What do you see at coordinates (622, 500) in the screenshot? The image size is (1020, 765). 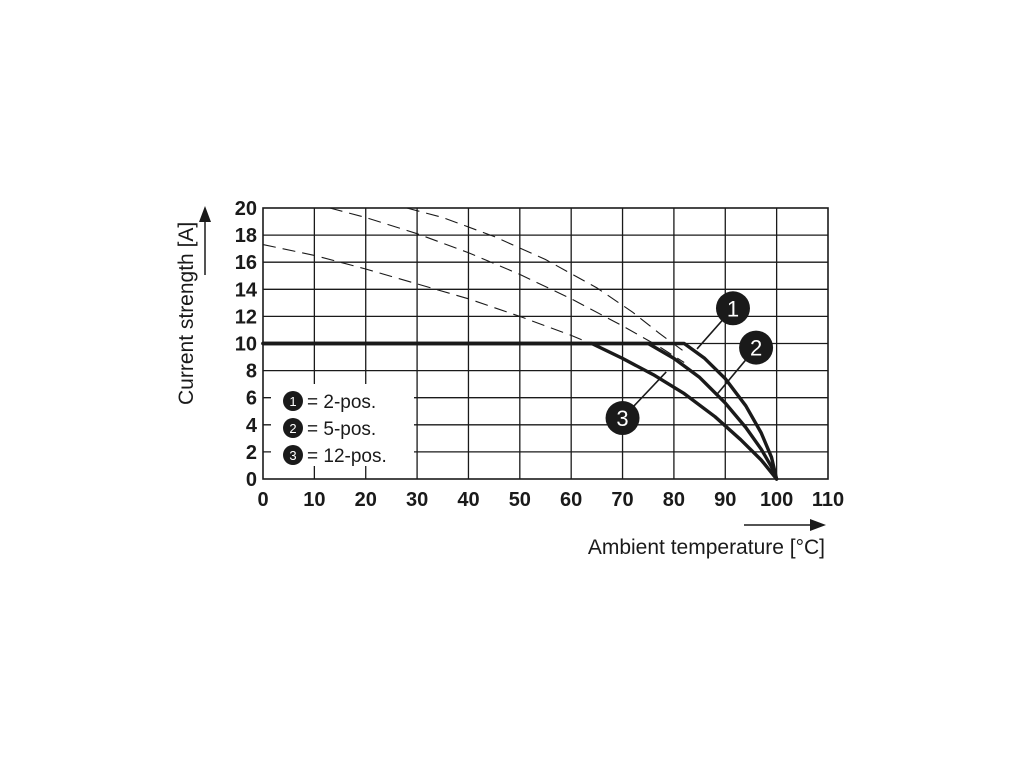 I see `x-tick-label: 70` at bounding box center [622, 500].